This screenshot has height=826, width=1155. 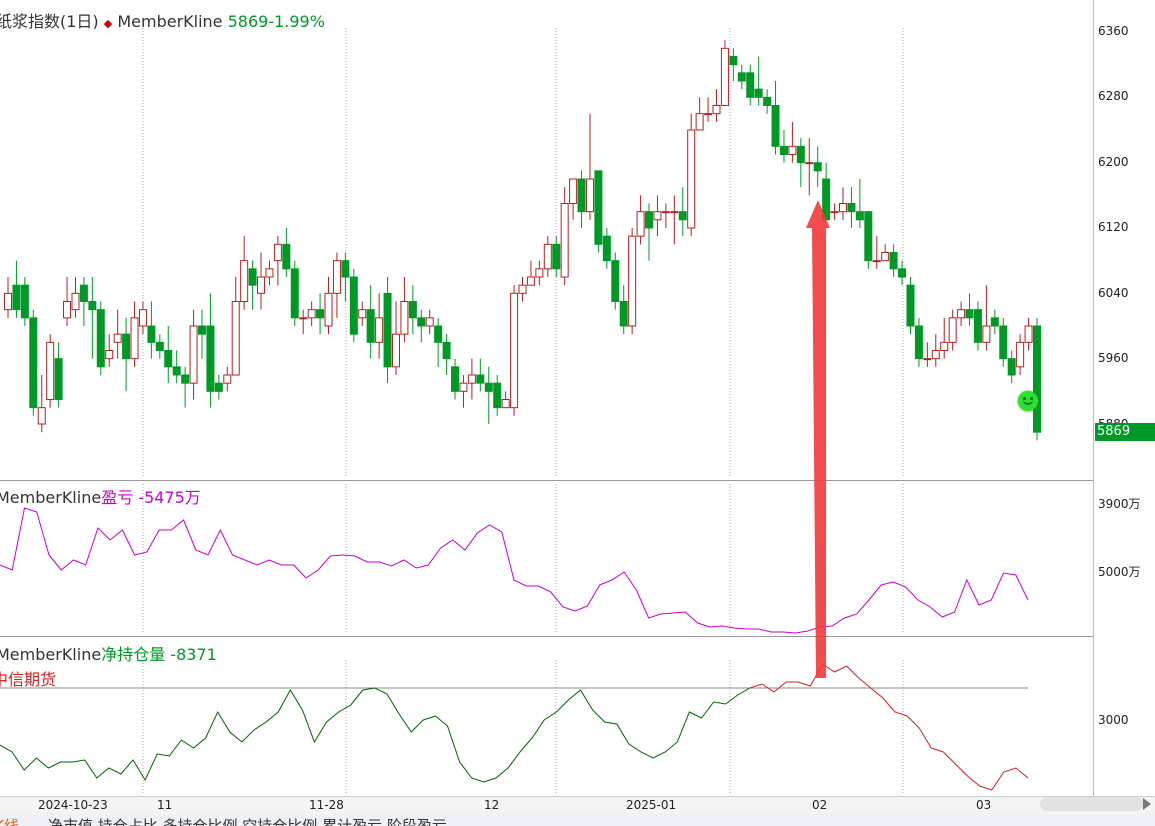 I want to click on profit-value: -5475万, so click(x=169, y=497).